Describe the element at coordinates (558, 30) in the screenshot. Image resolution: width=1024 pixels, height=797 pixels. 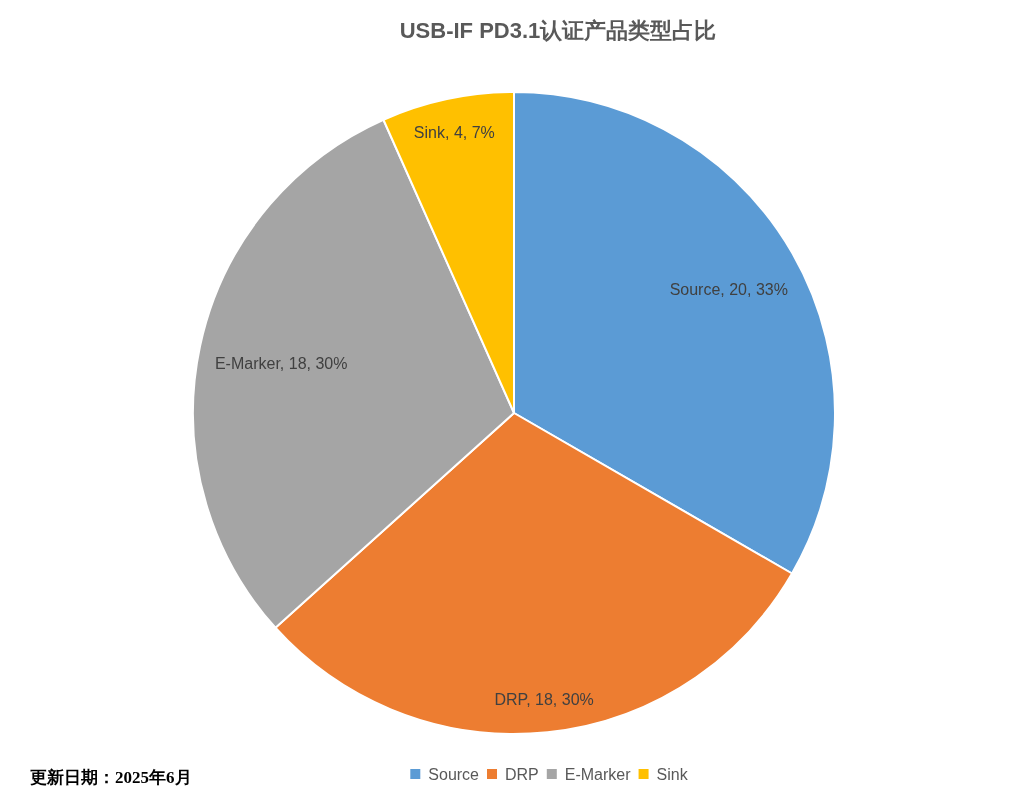
I see `title: USB-IF PD3.1认证产品类型占比` at that location.